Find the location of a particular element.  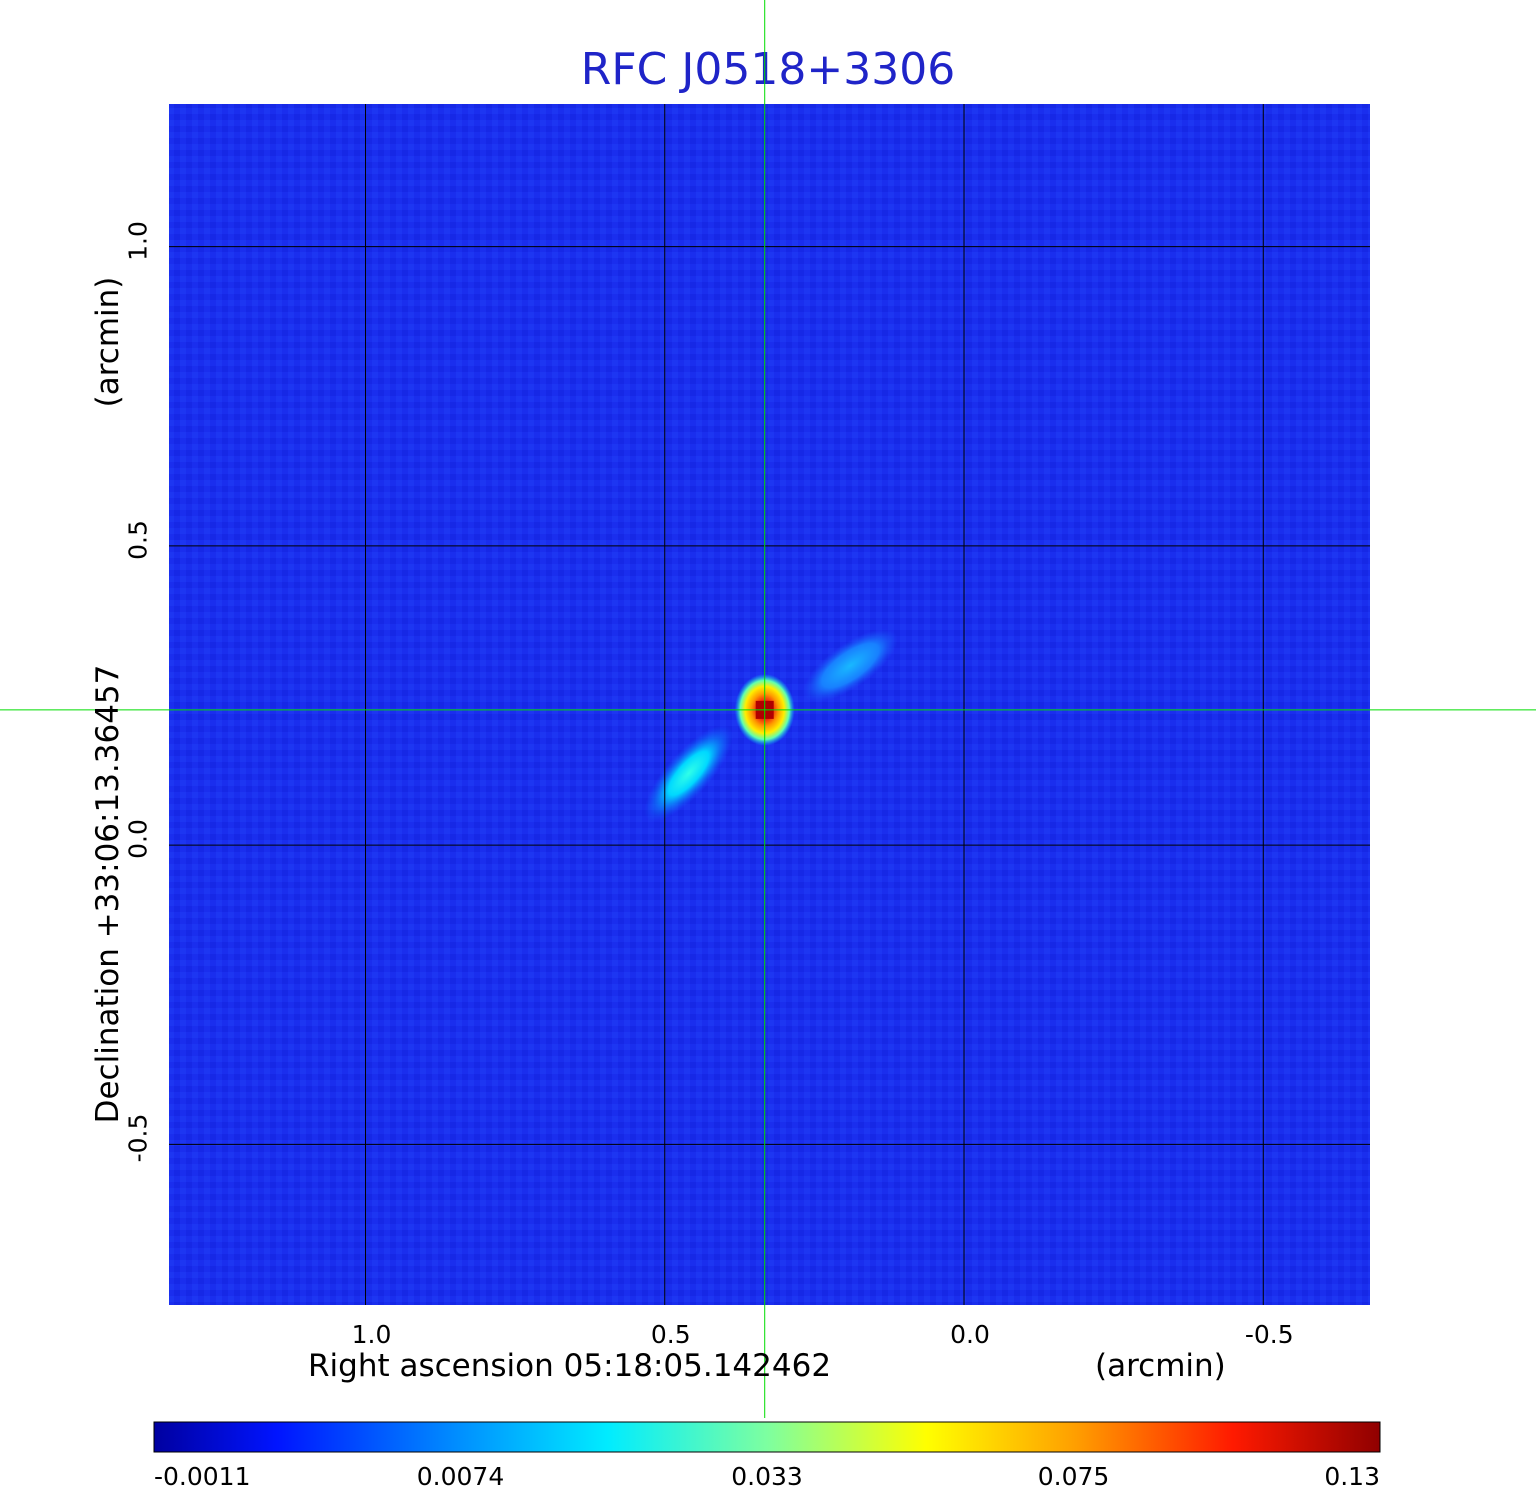

y-tick-label: 0.5 is located at coordinates (138, 540).